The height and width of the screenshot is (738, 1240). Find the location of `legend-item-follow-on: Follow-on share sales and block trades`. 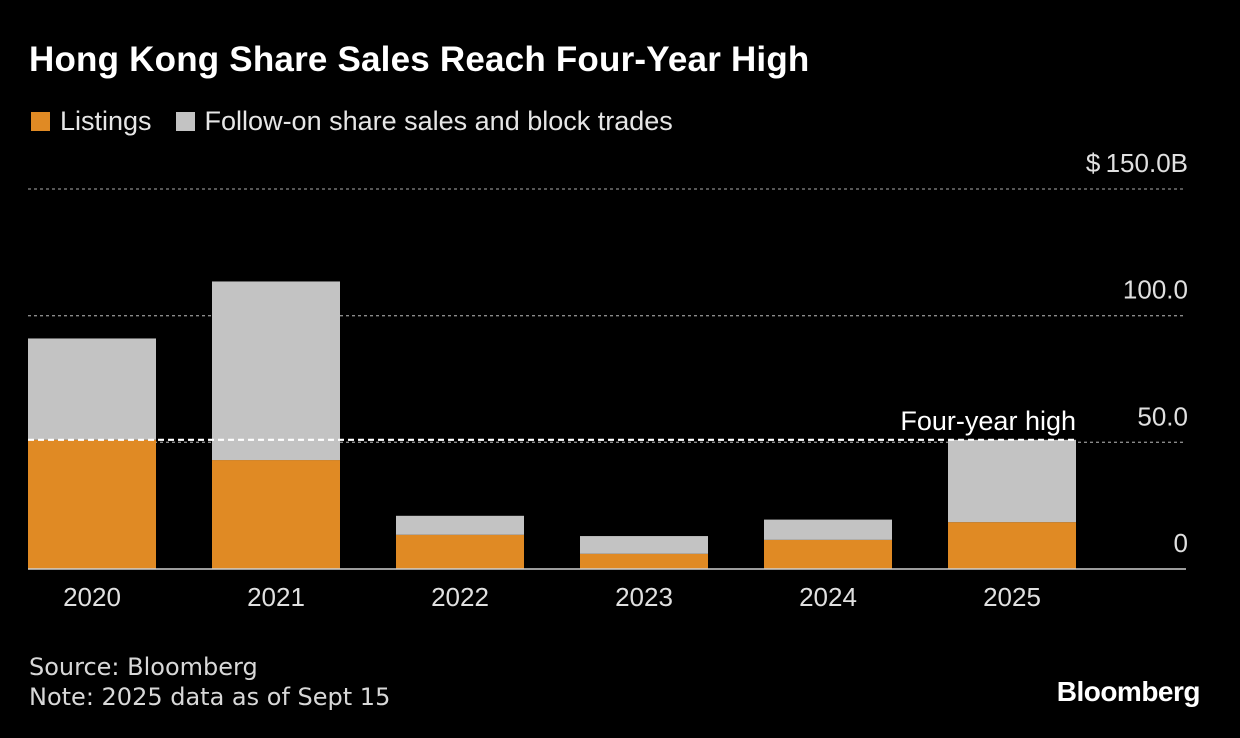

legend-item-follow-on: Follow-on share sales and block trades is located at coordinates (424, 121).